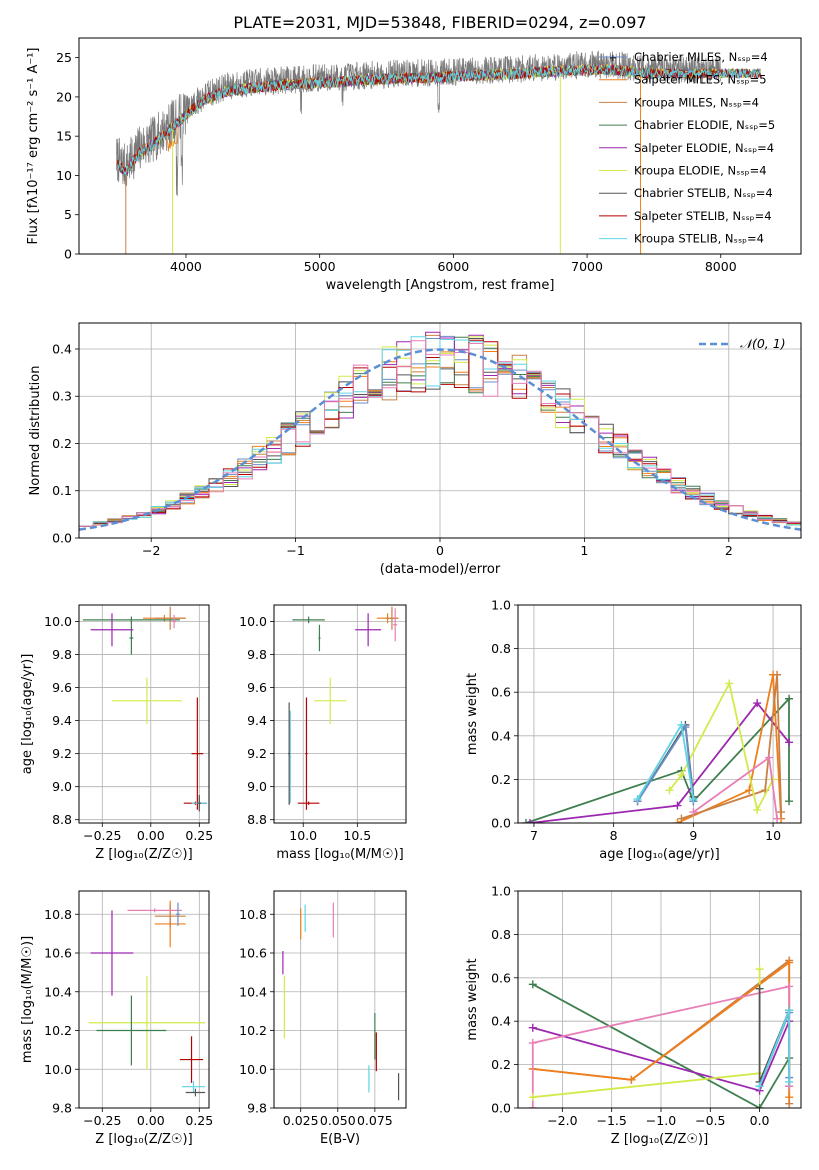  Describe the element at coordinates (58, 991) in the screenshot. I see `y-tick-label: 10.4` at that location.